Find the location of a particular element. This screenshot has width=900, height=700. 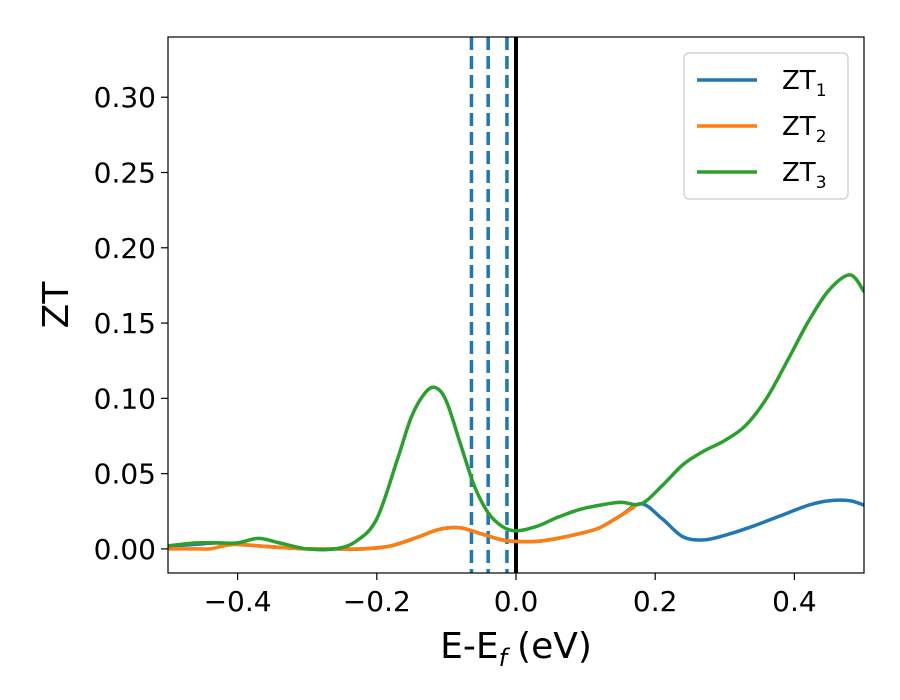

x-tick-label: 0.4 is located at coordinates (794, 601).